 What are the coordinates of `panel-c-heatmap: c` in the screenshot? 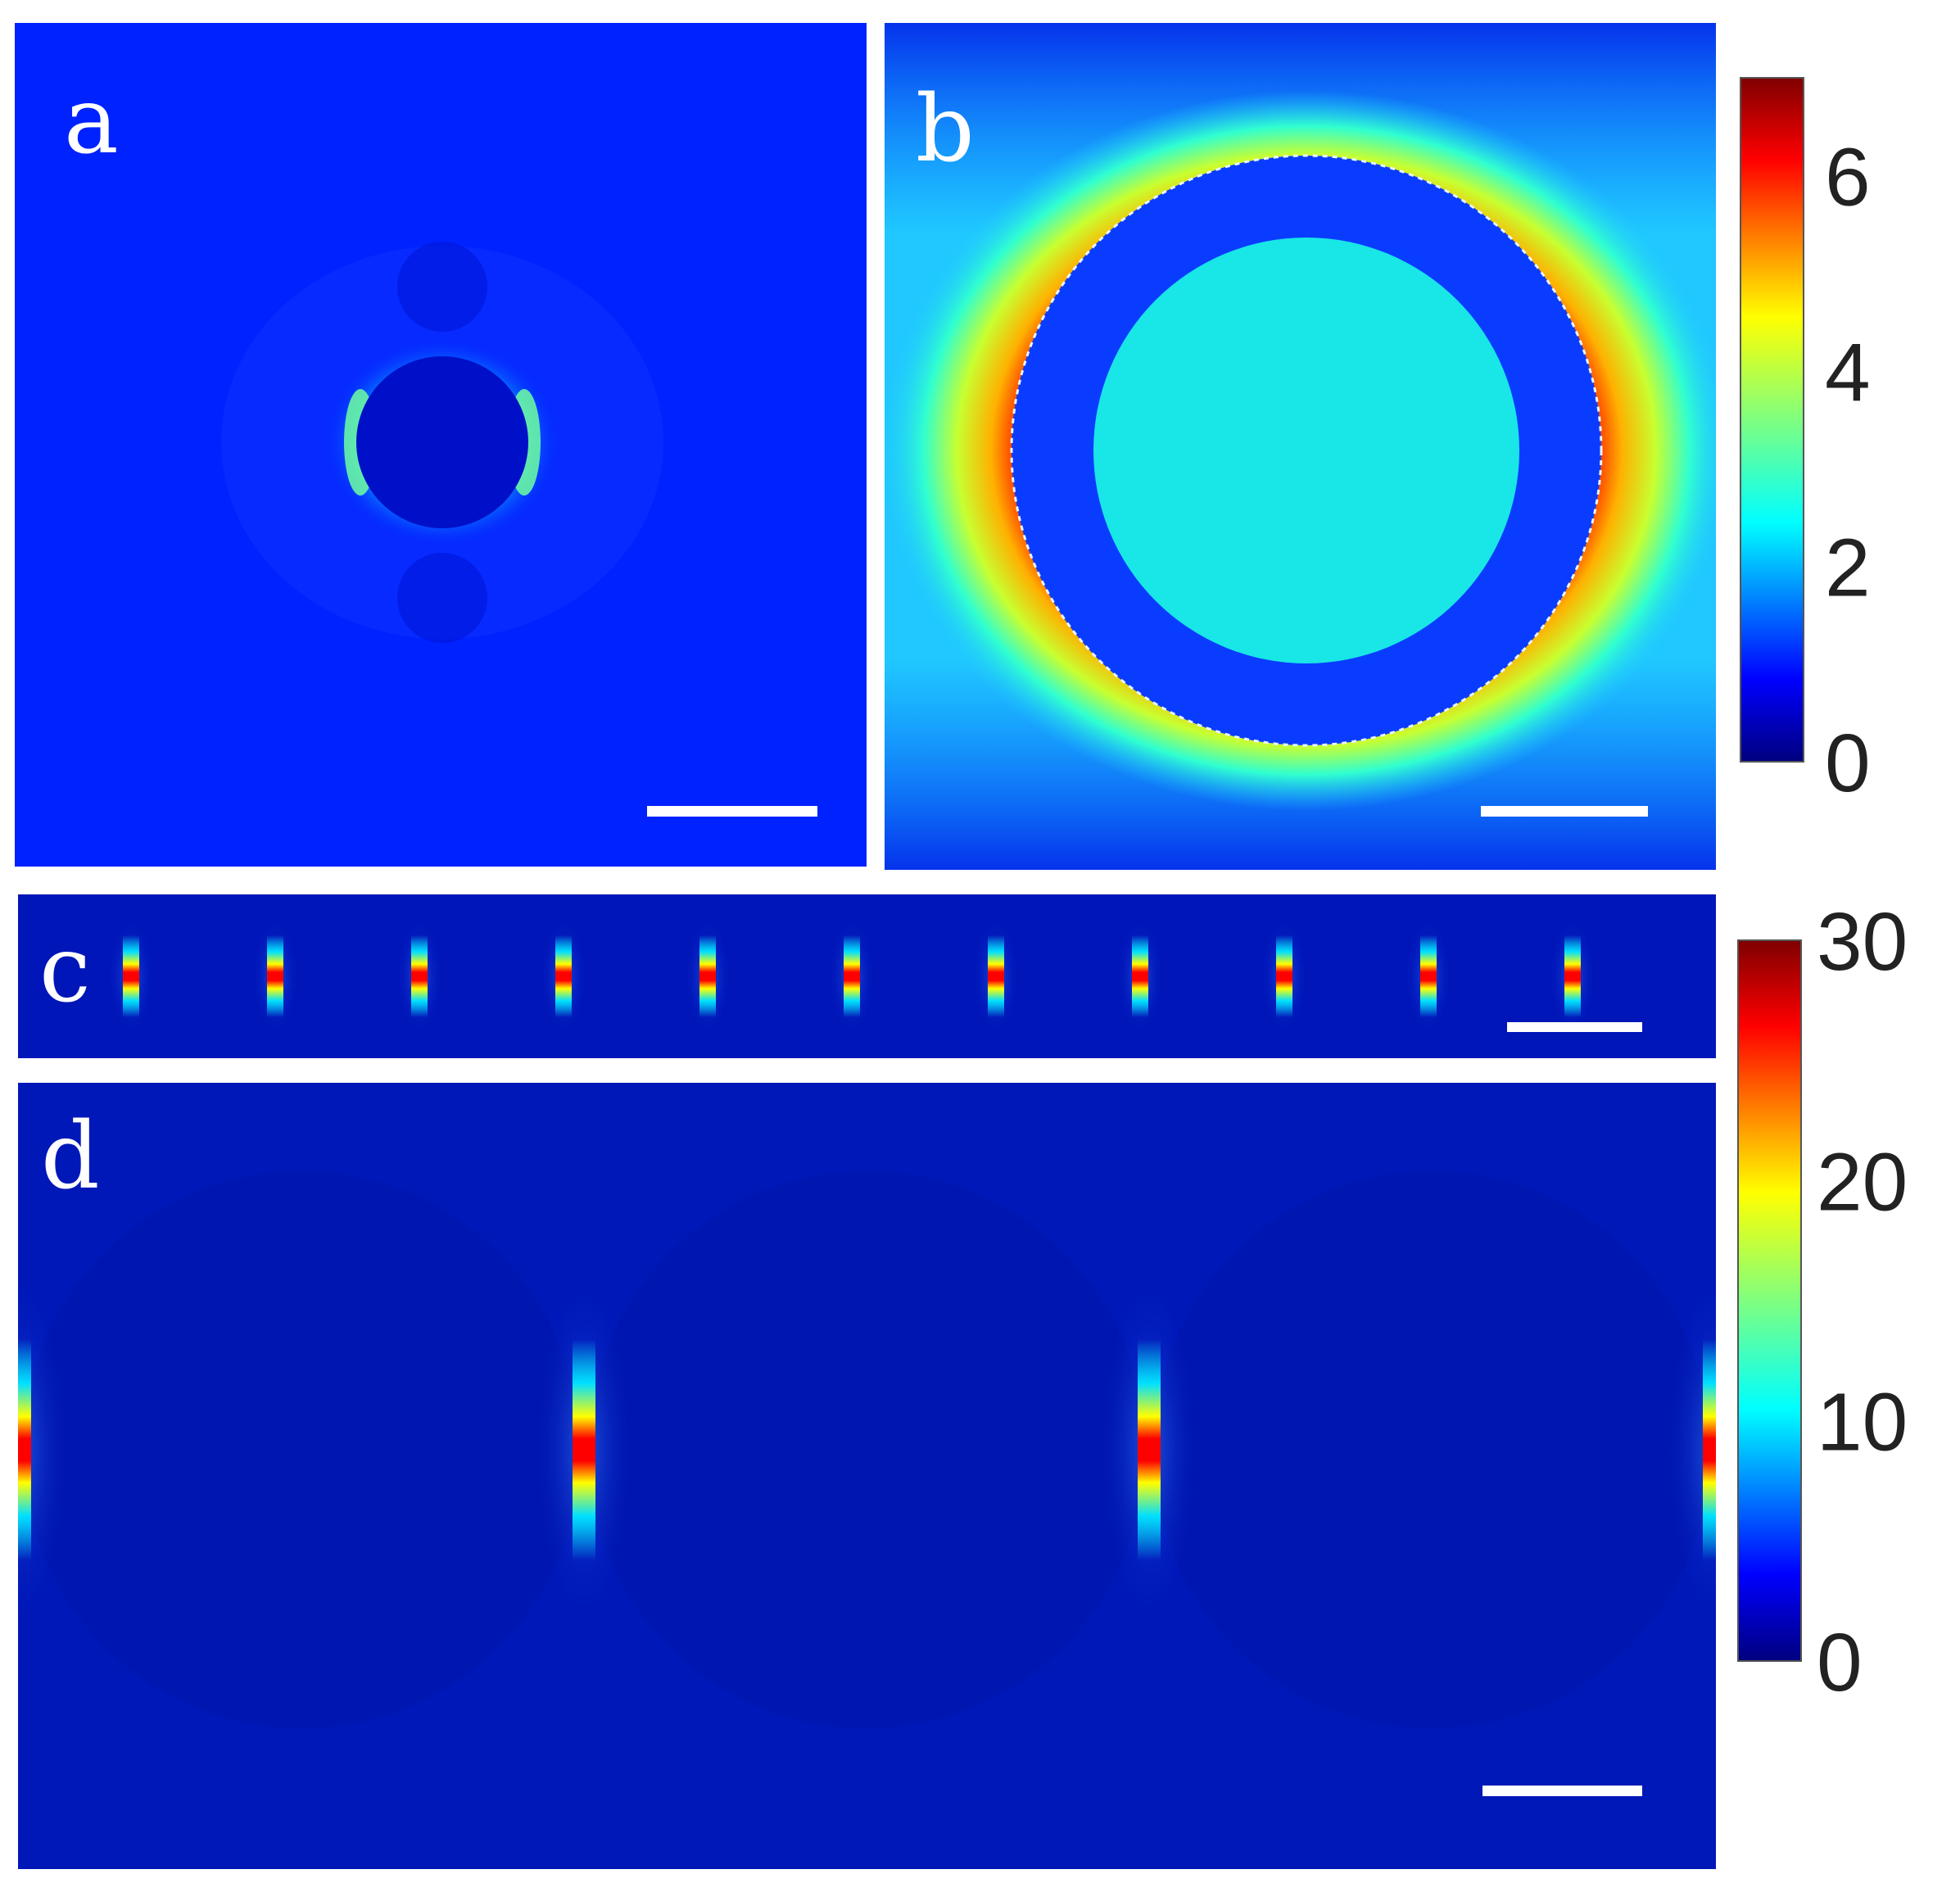 It's located at (867, 976).